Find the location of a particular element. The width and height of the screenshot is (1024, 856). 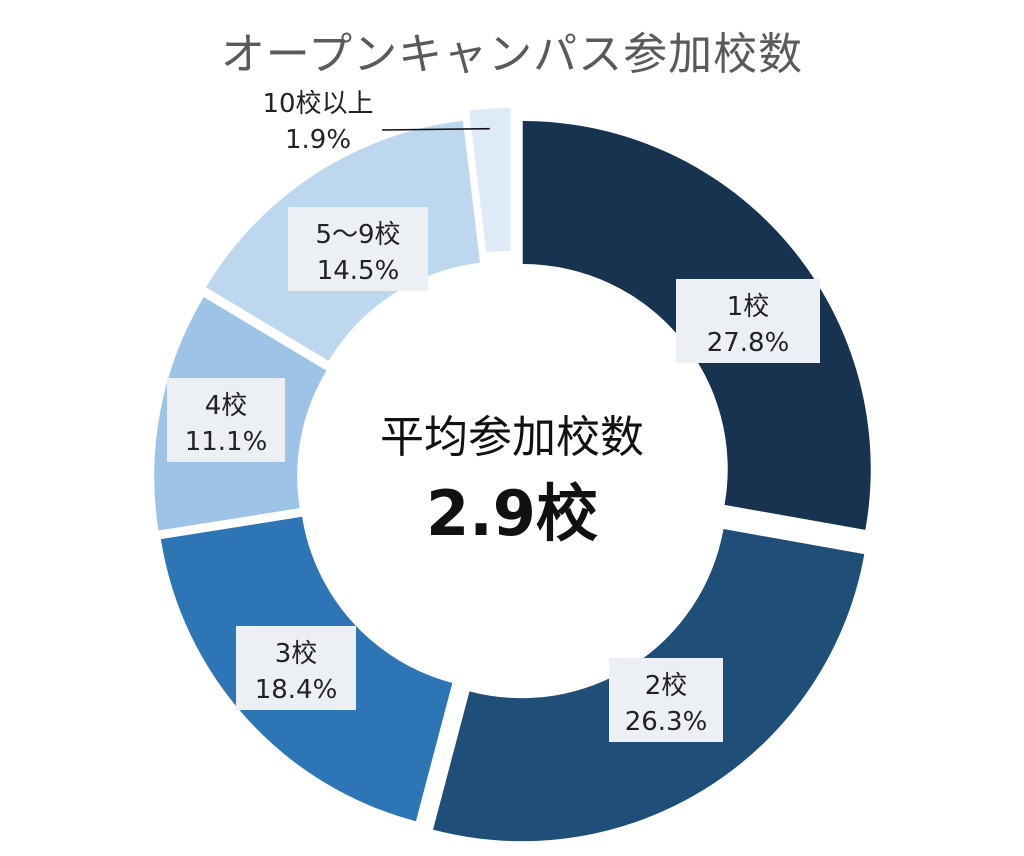

center-value: 2.9校 is located at coordinates (512, 513).